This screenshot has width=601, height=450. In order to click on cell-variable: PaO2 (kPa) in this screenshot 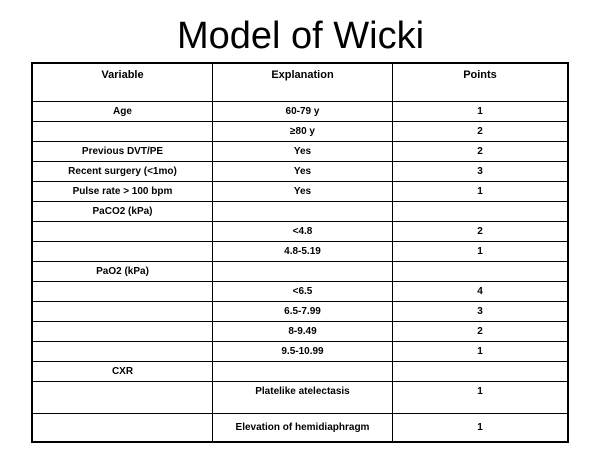, I will do `click(122, 271)`.